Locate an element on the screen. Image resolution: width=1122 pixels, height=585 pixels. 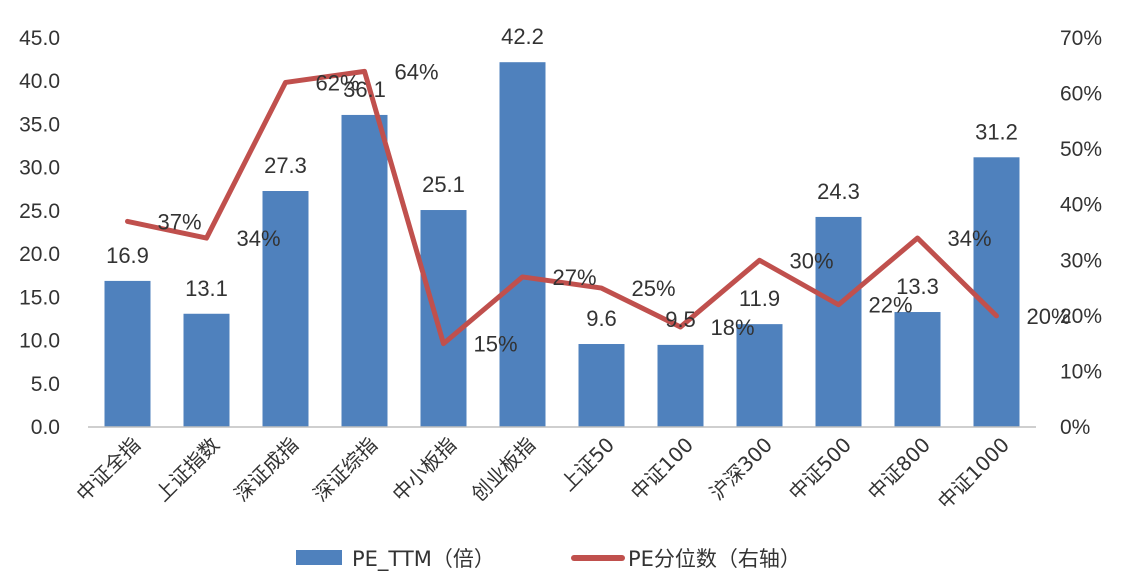
legend: PE_TTM（倍） PE分位数（右轴） is located at coordinates (548, 559).